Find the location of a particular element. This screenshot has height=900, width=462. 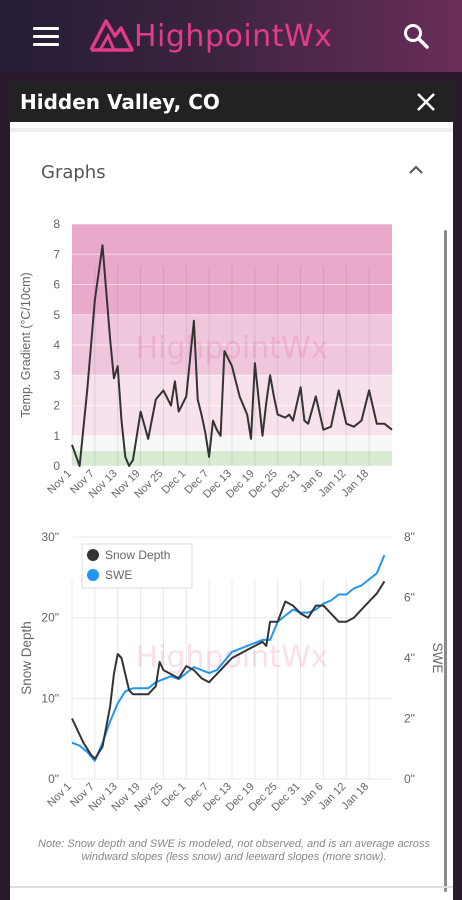

panel-bottom-edge is located at coordinates (231, 887).